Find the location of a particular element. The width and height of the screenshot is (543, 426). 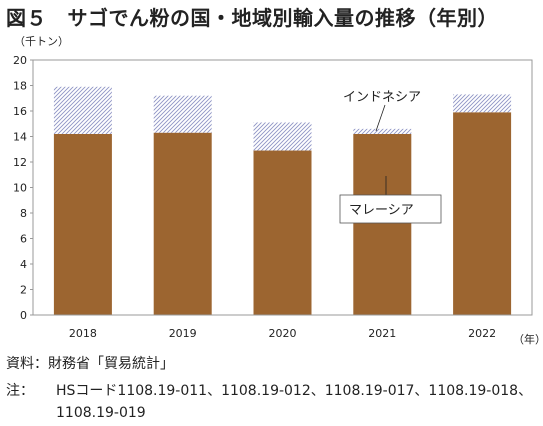

x-axis-unit: （年） is located at coordinates (528, 339).